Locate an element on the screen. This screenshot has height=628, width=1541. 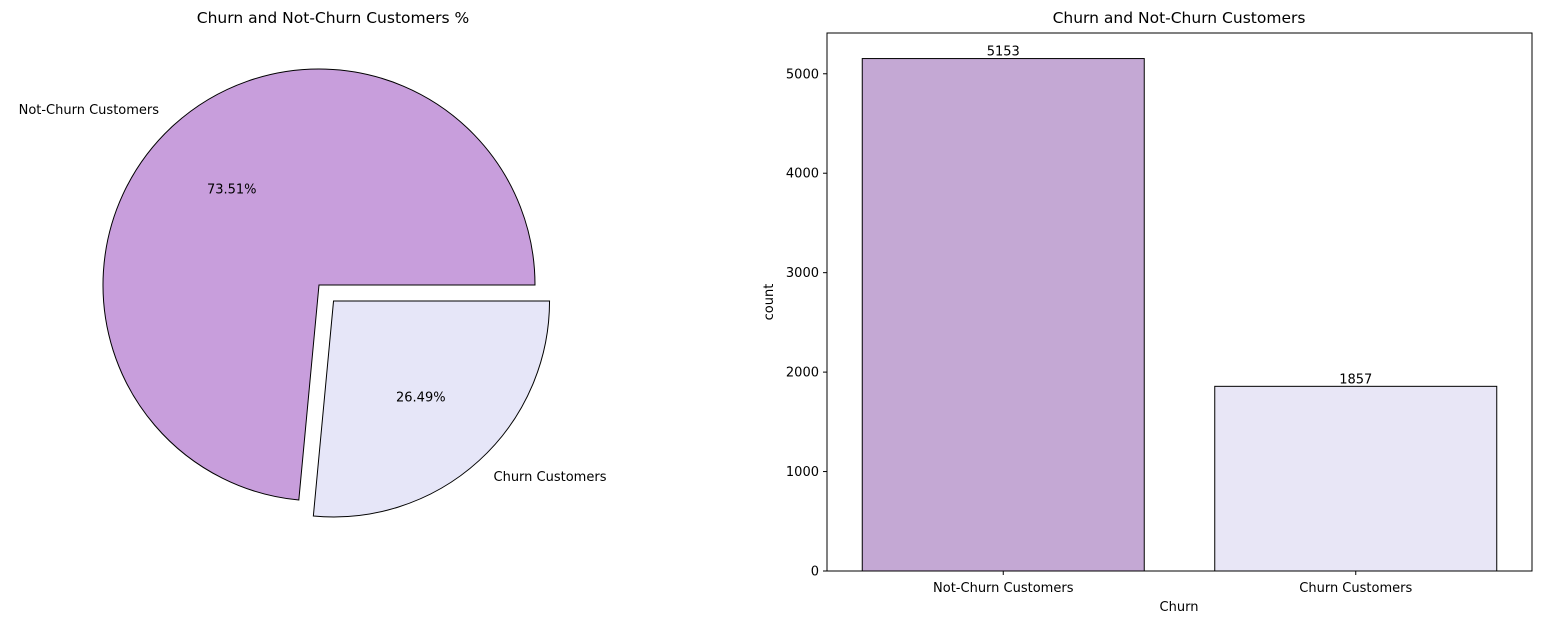
y-tick-label: 5000 is located at coordinates (802, 74).